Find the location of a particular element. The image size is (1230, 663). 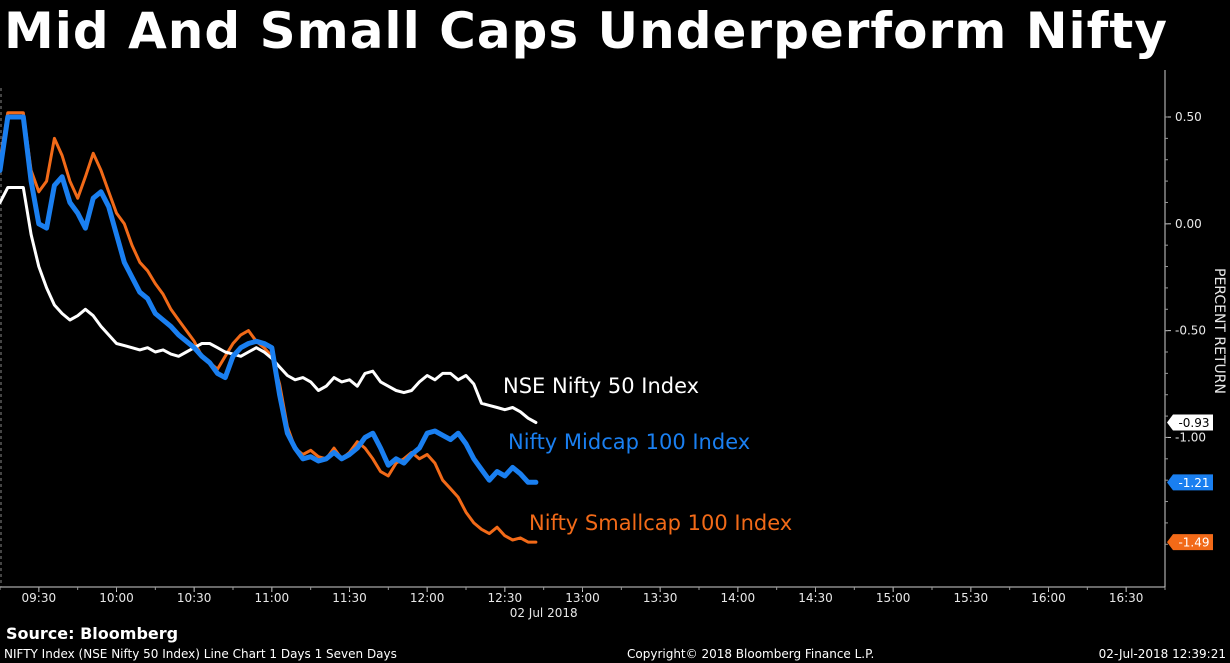

series-label-nifty-midcap-100-index: Nifty Midcap 100 Index is located at coordinates (629, 442).